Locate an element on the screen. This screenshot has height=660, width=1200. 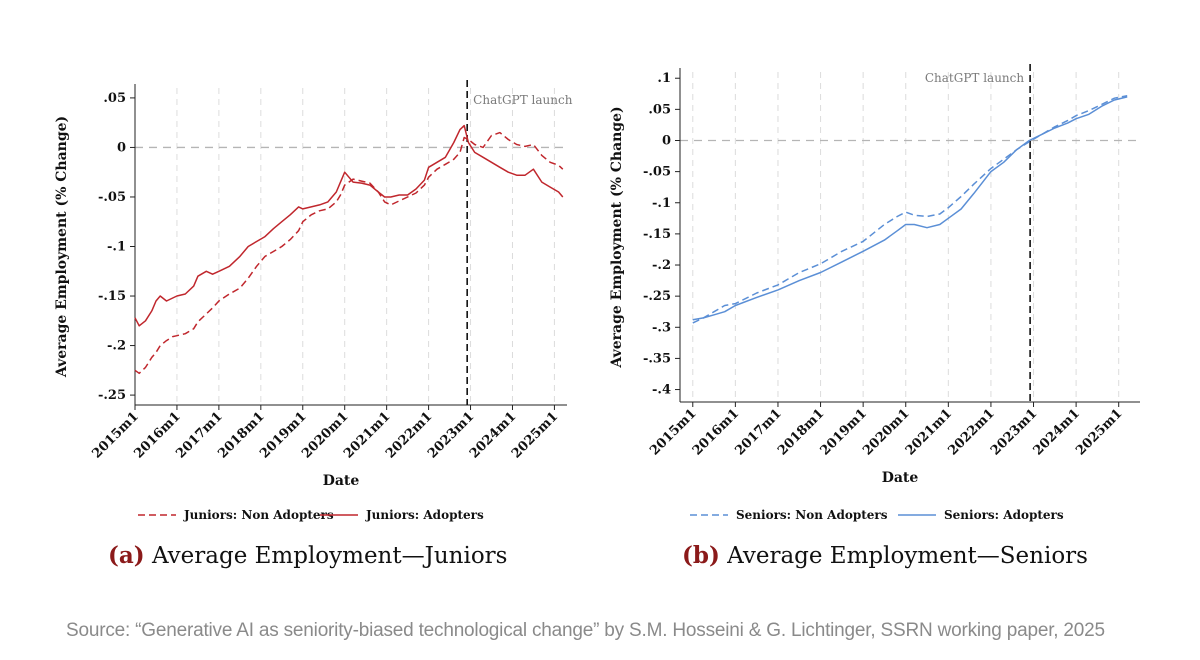
legend-label: Juniors: Adopters is located at coordinates (424, 515).